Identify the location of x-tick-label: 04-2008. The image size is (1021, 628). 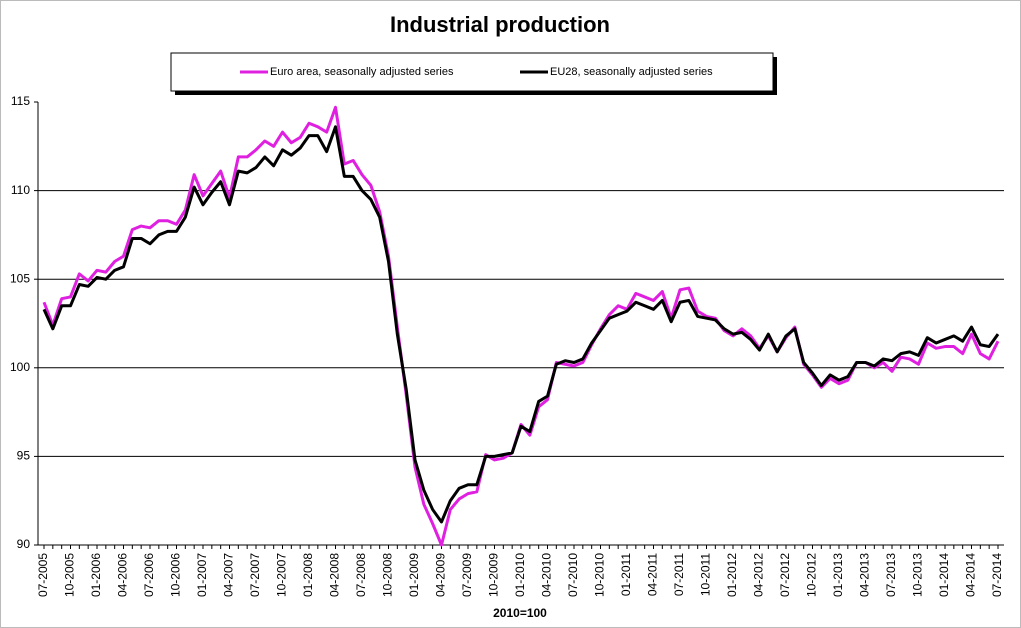
(335, 575).